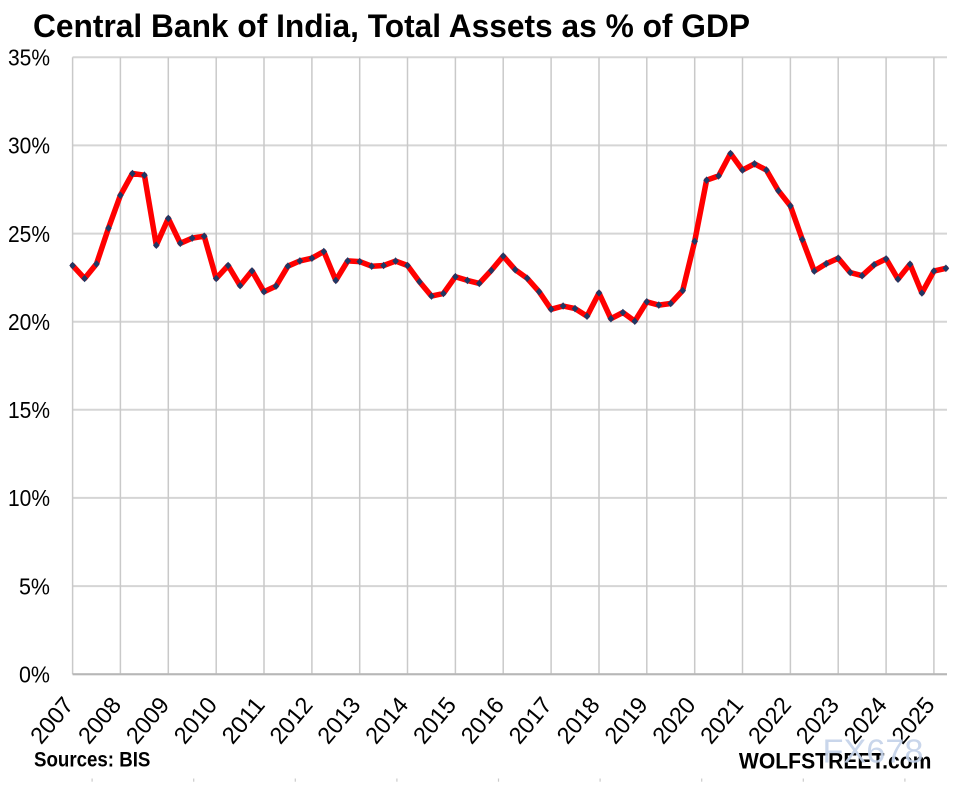 This screenshot has height=790, width=953. I want to click on svg-text: 15%, so click(29, 410).